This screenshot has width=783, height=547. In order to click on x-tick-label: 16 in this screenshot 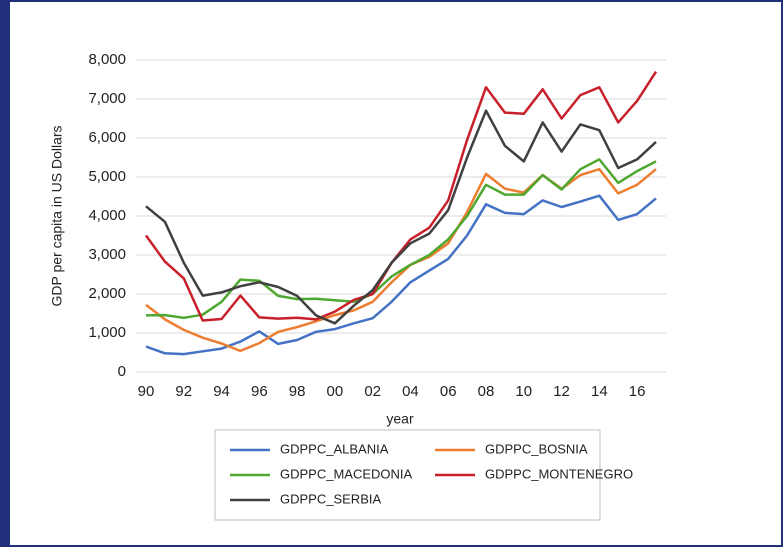, I will do `click(637, 391)`.